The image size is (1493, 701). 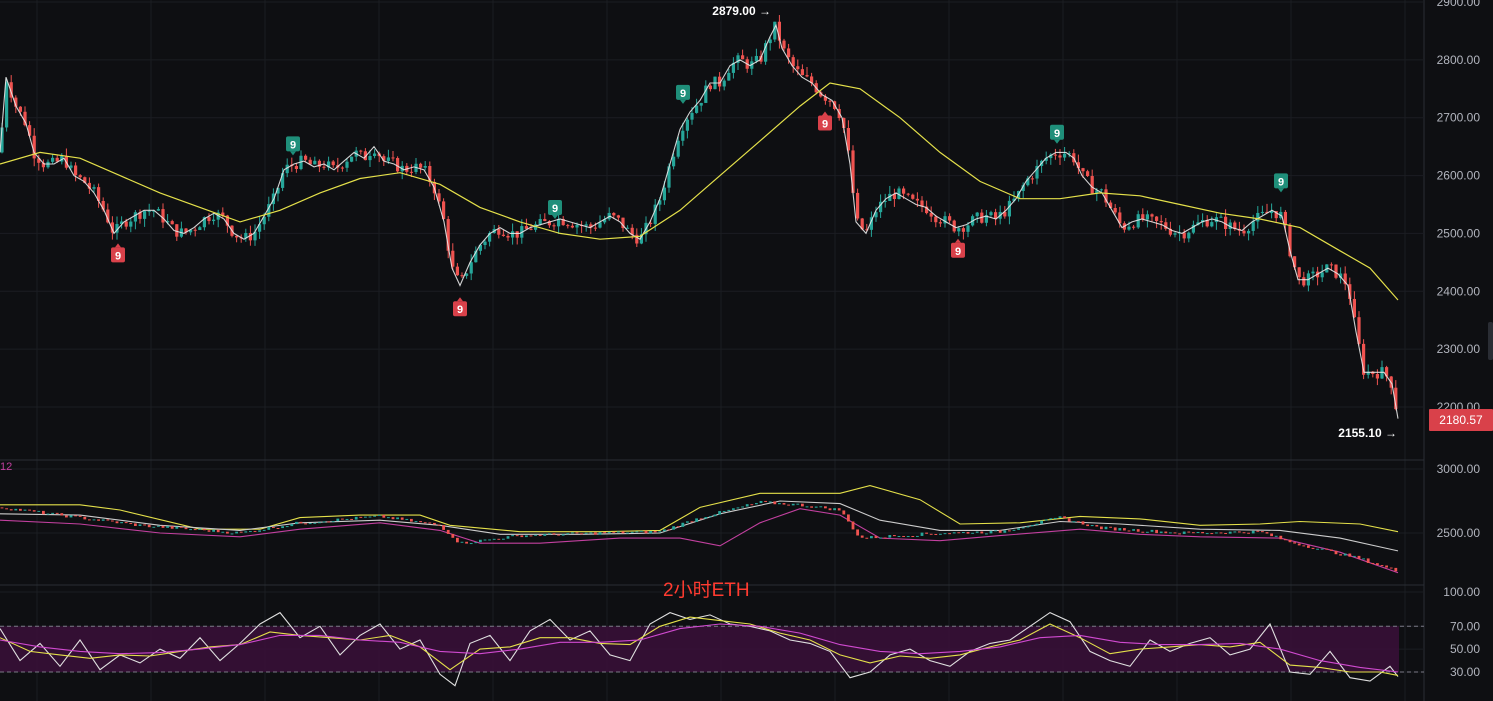 I want to click on td-marker-pointer, so click(x=825, y=113).